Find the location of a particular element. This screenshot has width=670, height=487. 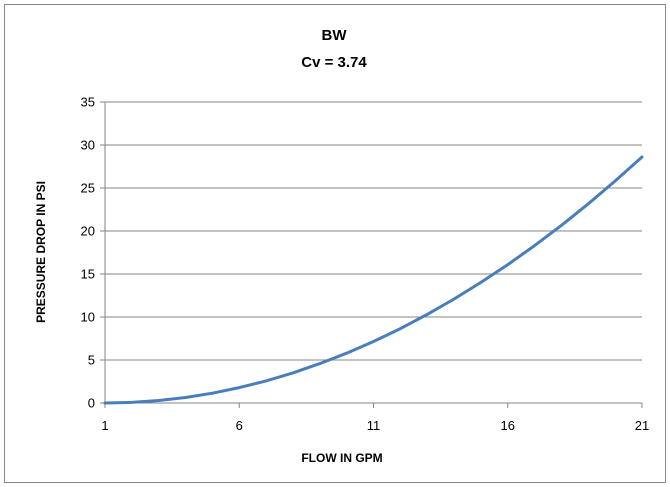

x-axis-title: FLOW IN GPM is located at coordinates (341, 458).